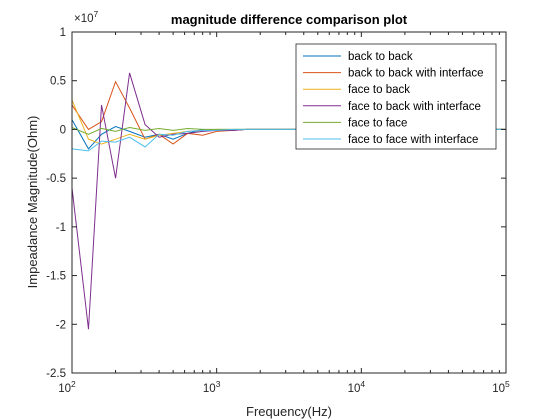  I want to click on legend-label-5: face to face, so click(377, 123).